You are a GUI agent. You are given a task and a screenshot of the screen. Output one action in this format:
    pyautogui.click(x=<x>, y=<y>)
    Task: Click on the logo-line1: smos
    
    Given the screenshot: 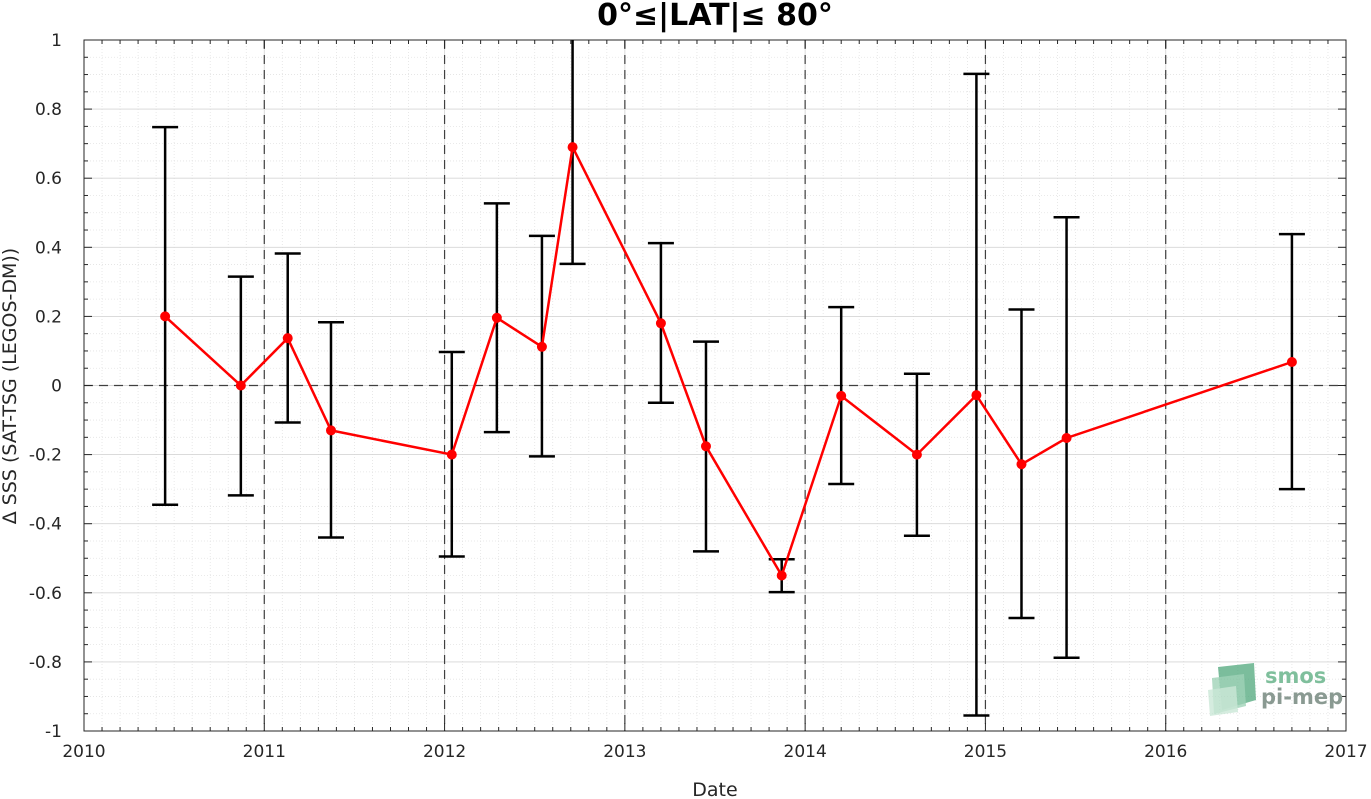 What is the action you would take?
    pyautogui.click(x=1295, y=676)
    